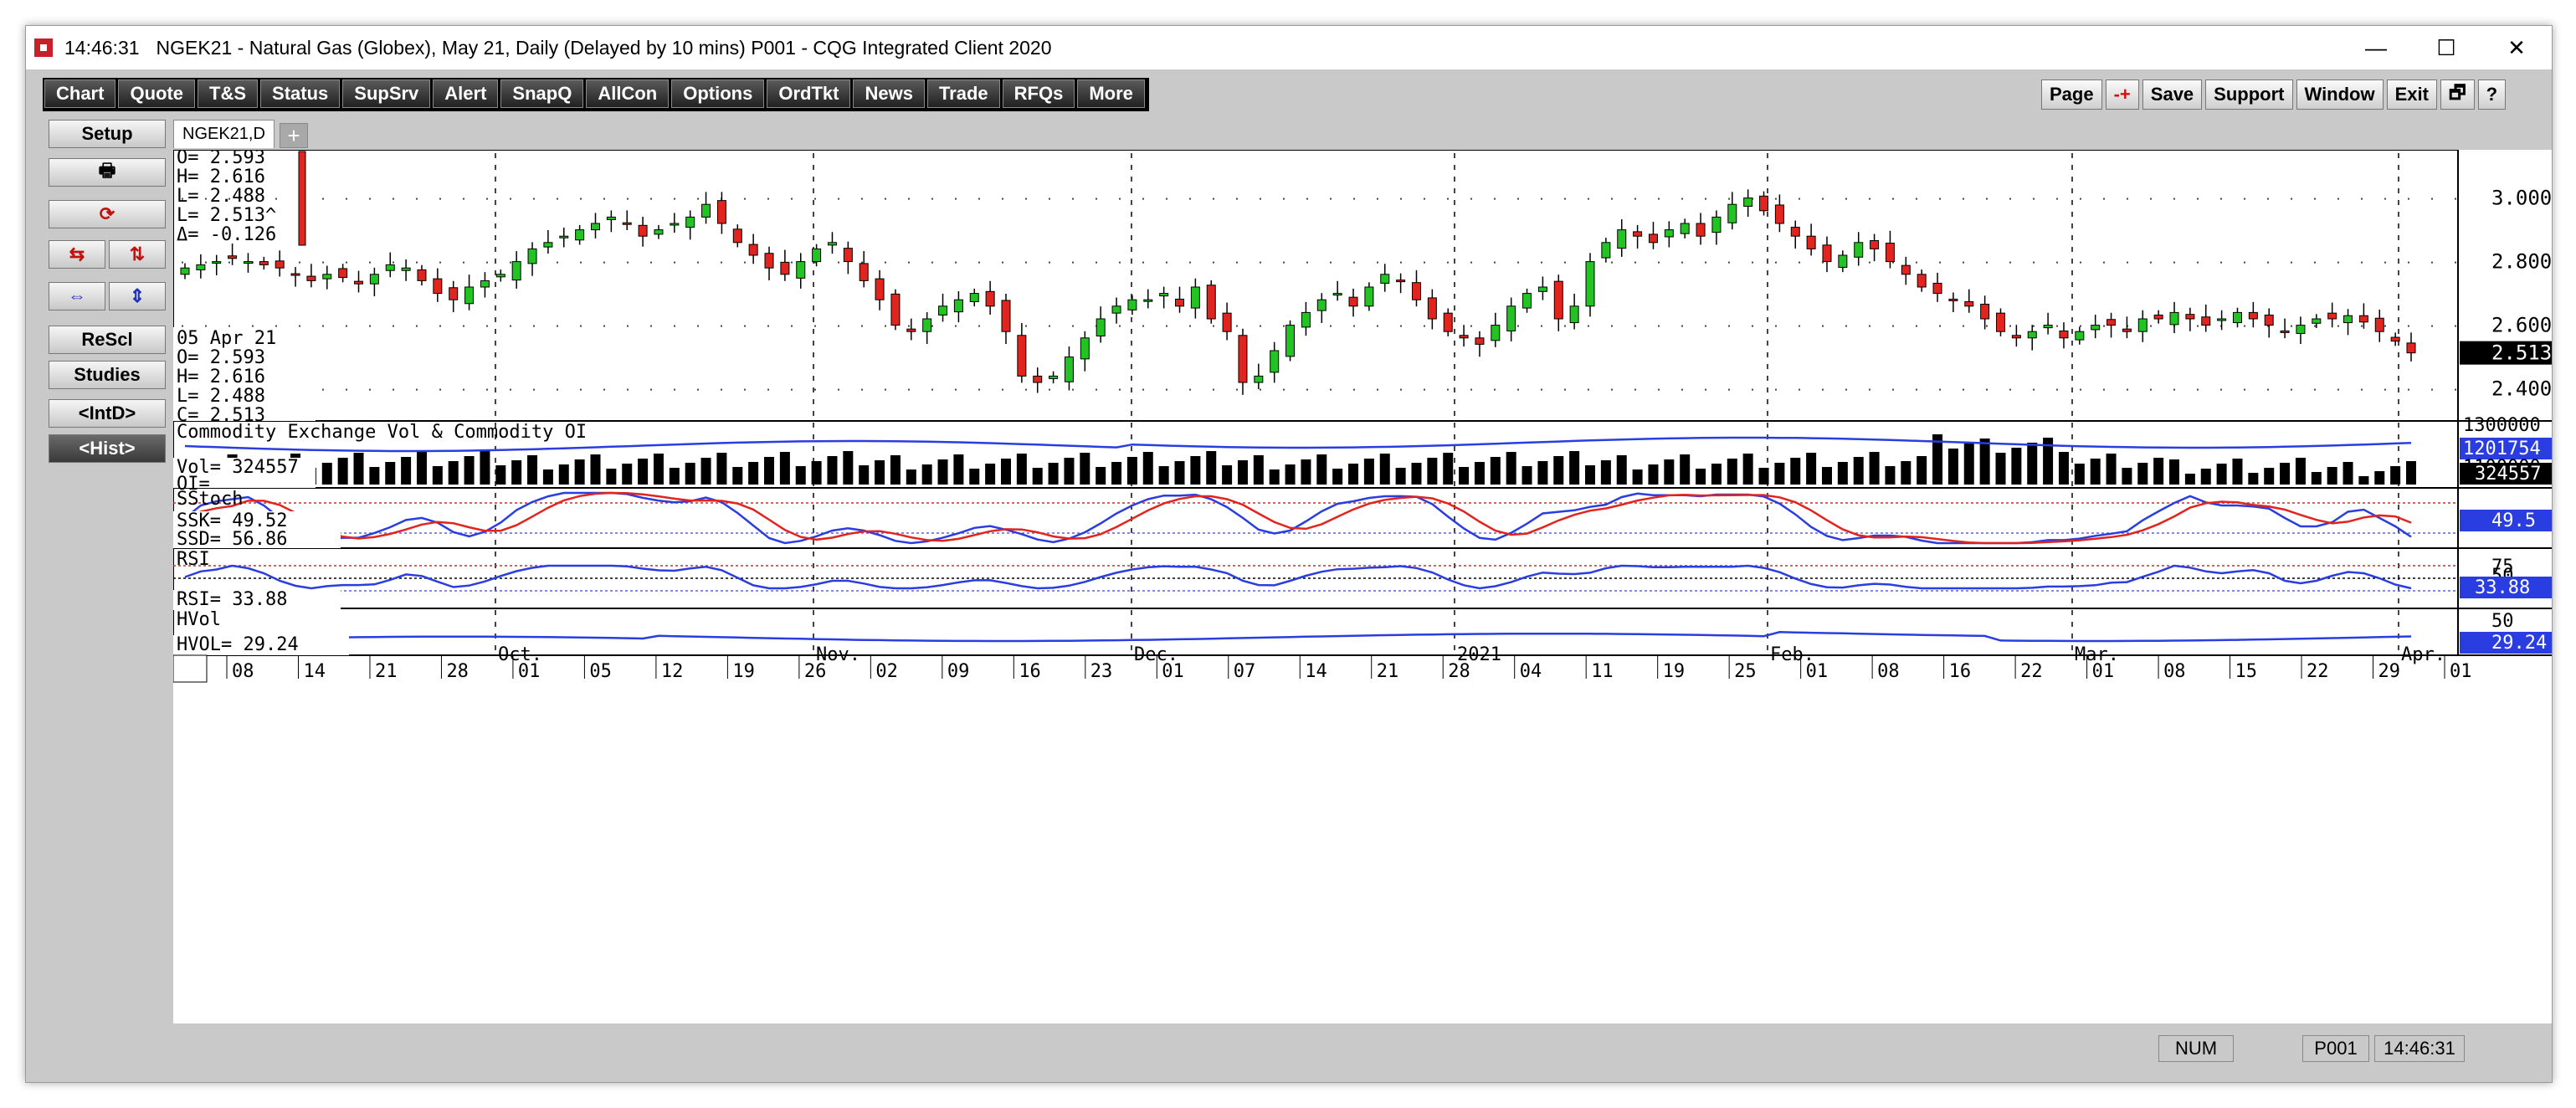  What do you see at coordinates (809, 94) in the screenshot?
I see `menu-ordtkt: OrdTkt` at bounding box center [809, 94].